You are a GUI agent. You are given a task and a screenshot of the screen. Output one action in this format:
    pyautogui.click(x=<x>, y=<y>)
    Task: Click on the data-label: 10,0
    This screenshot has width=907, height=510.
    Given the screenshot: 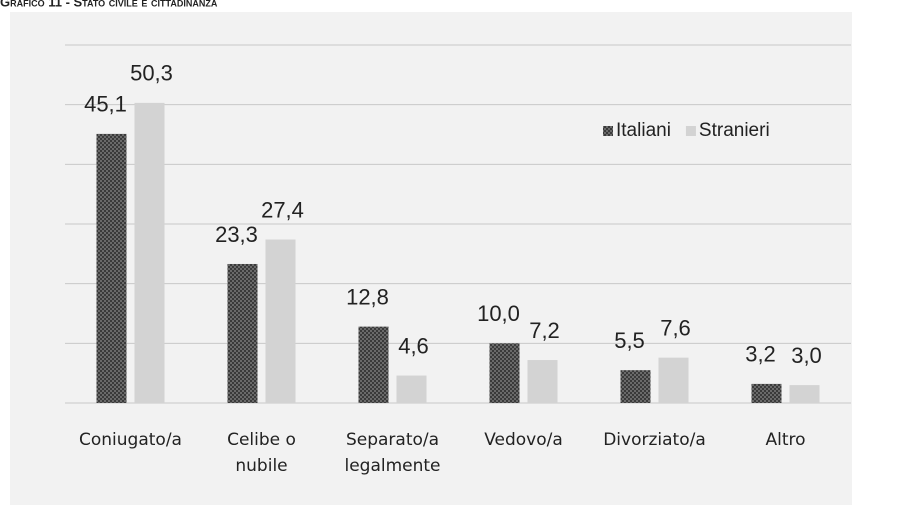 What is the action you would take?
    pyautogui.click(x=498, y=313)
    